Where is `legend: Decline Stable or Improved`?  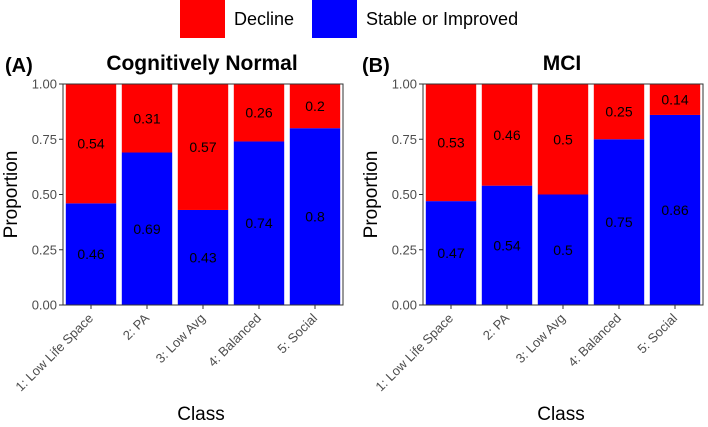 legend: Decline Stable or Improved is located at coordinates (349, 19).